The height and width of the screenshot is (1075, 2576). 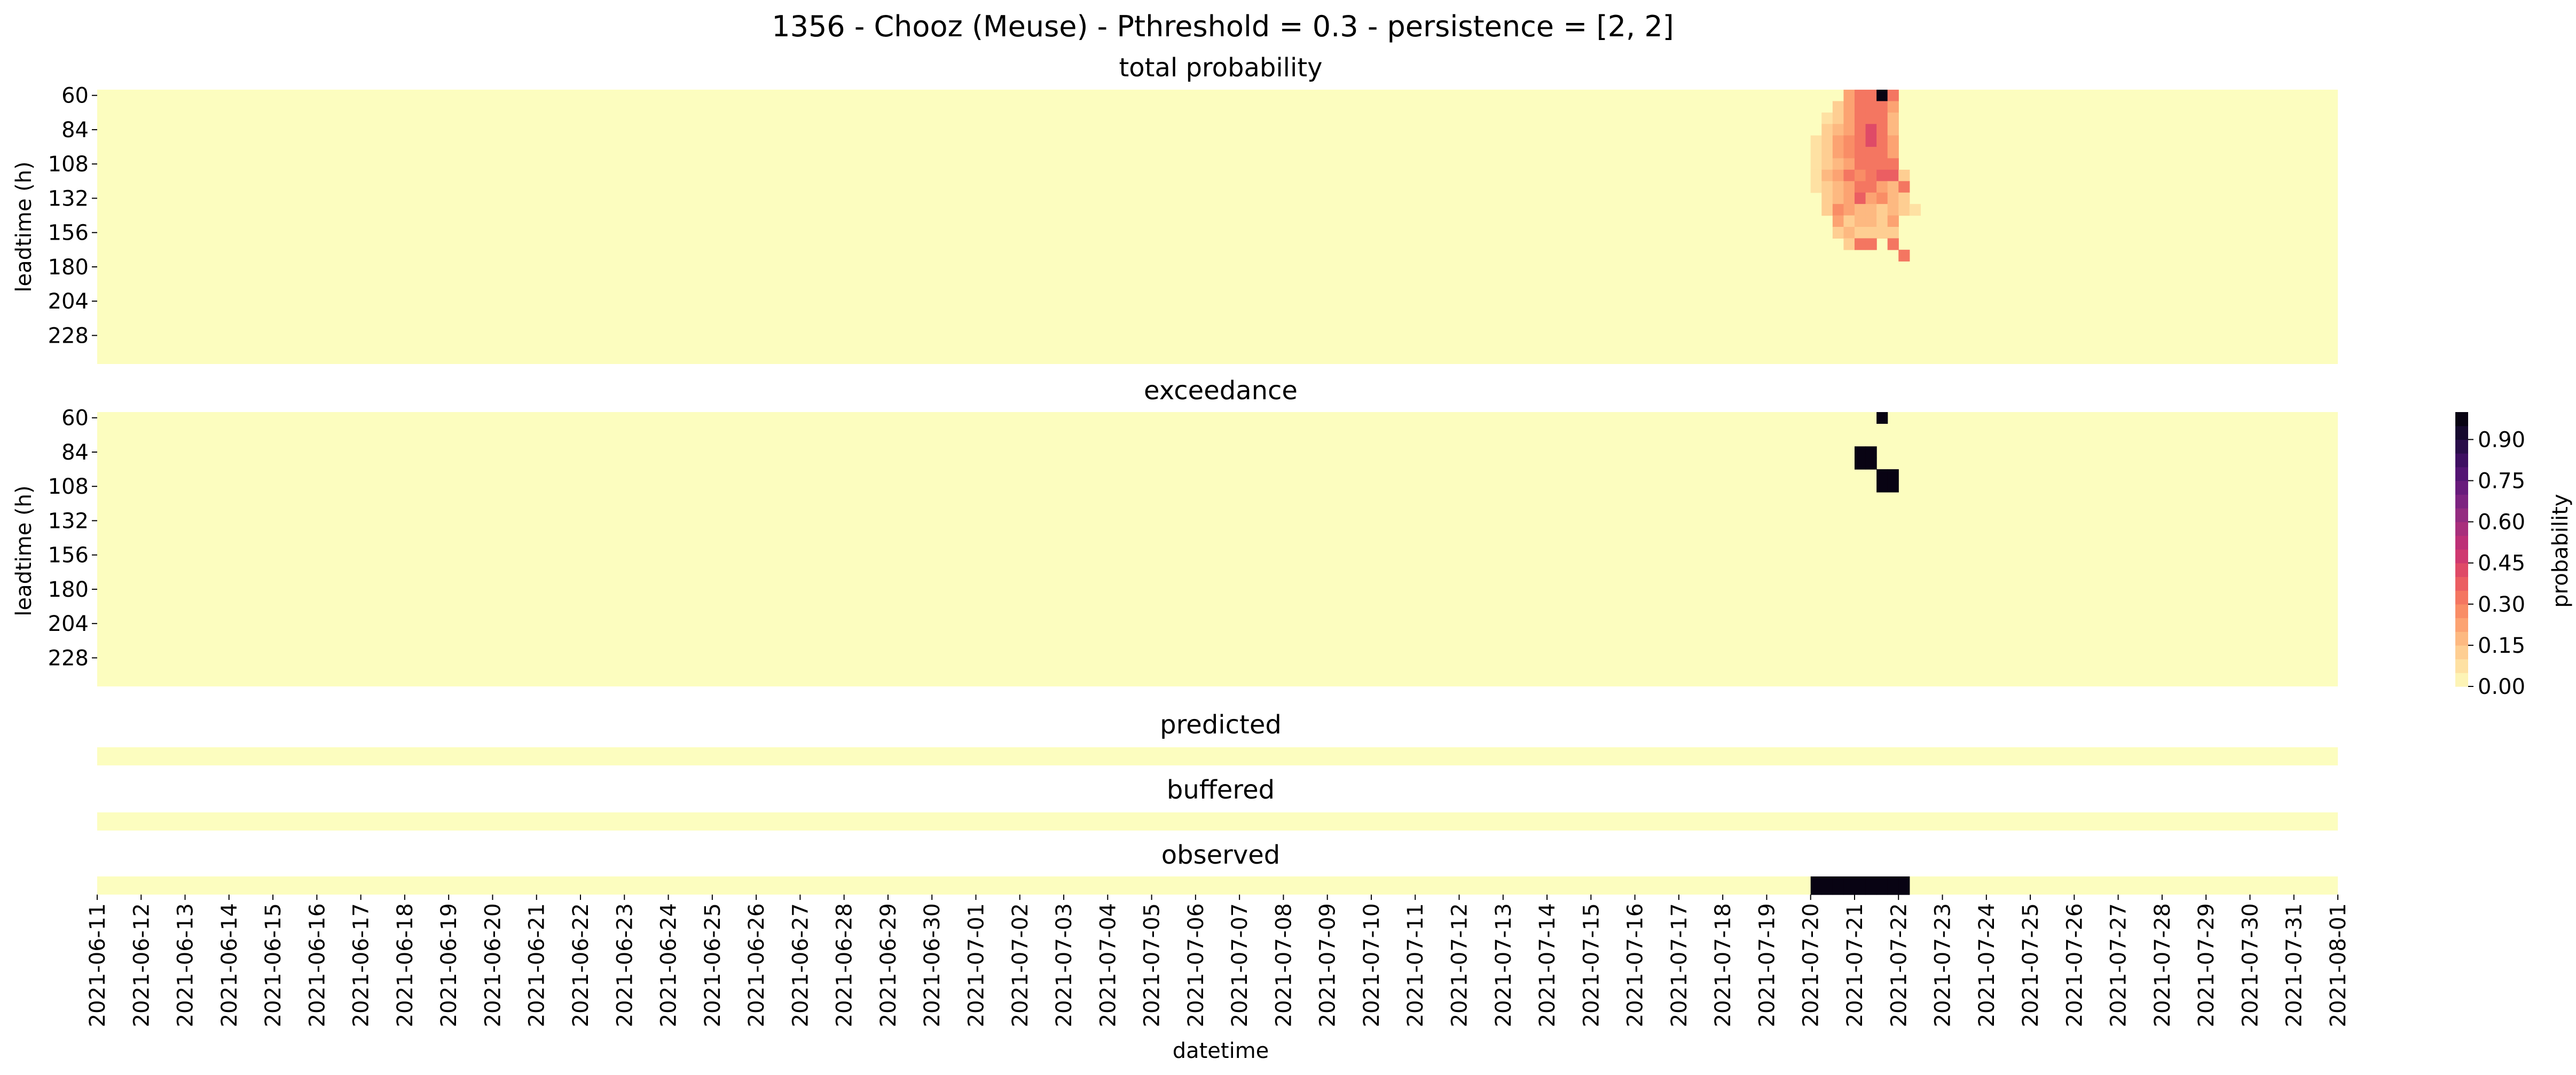 I want to click on x-tick-label: 2021-06-17, so click(x=361, y=965).